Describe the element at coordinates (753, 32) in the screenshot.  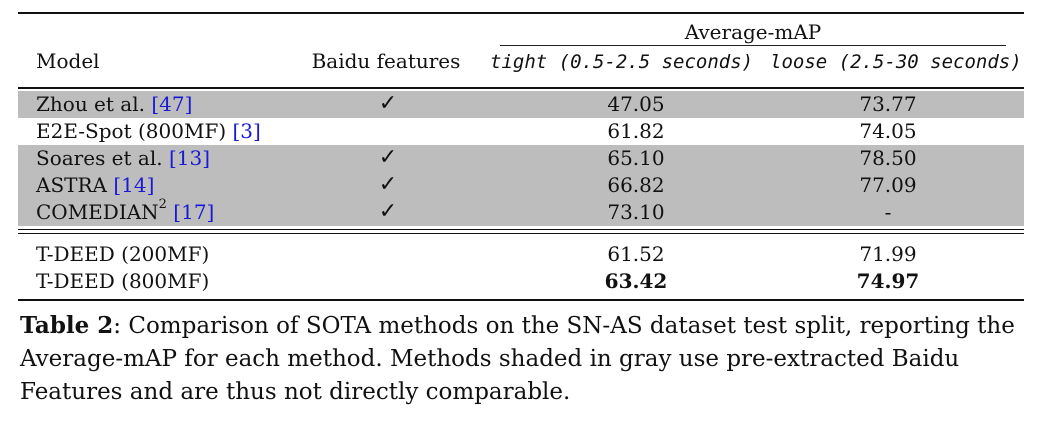
I see `average-map-header: Average-mAP` at that location.